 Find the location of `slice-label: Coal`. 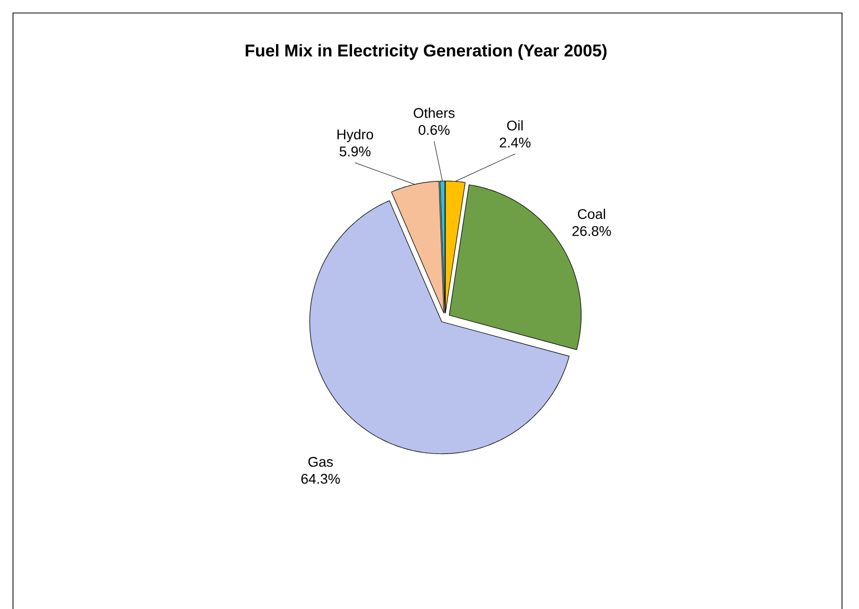

slice-label: Coal is located at coordinates (592, 213).